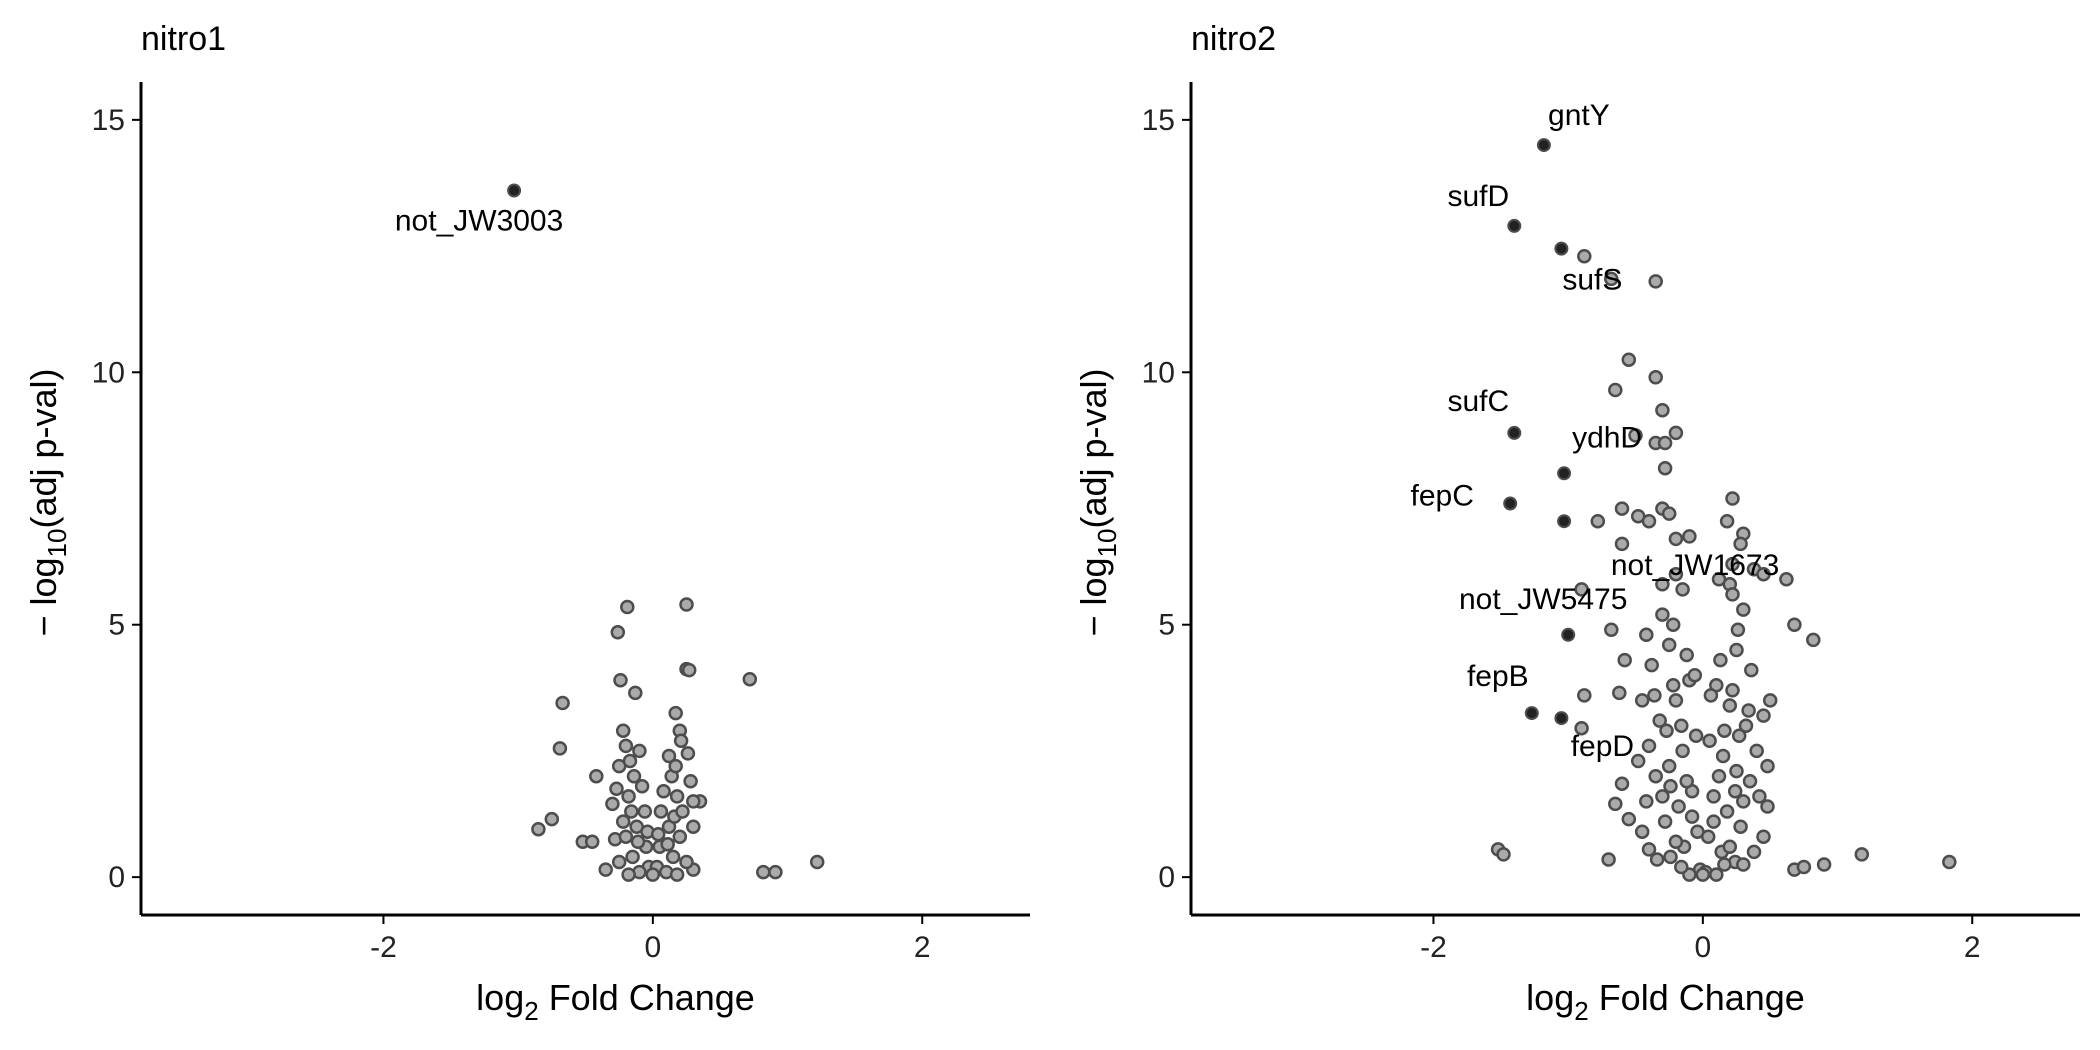 The image size is (2100, 1050). What do you see at coordinates (1972, 947) in the screenshot?
I see `x-tick-label: 2` at bounding box center [1972, 947].